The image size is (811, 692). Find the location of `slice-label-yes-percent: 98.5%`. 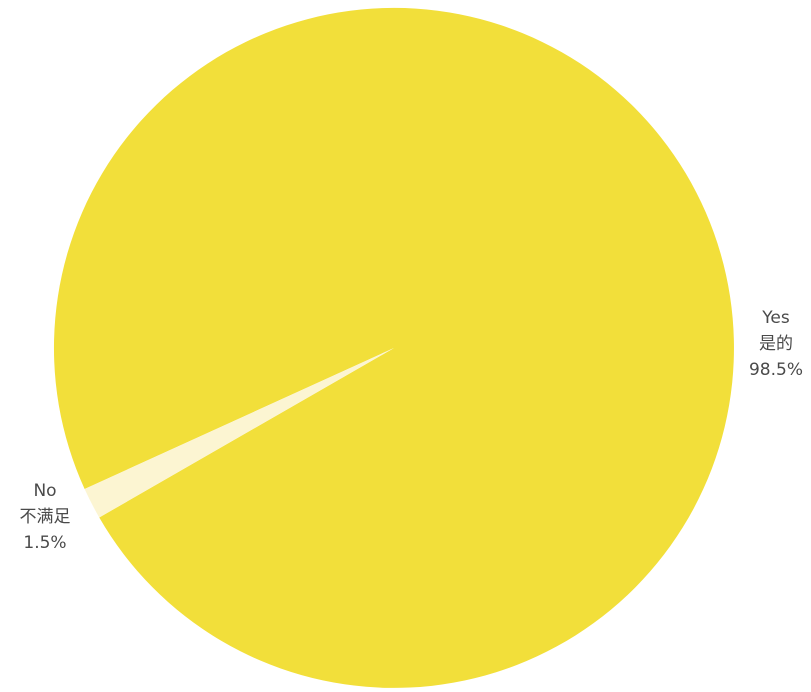

slice-label-yes-percent: 98.5% is located at coordinates (775, 370).